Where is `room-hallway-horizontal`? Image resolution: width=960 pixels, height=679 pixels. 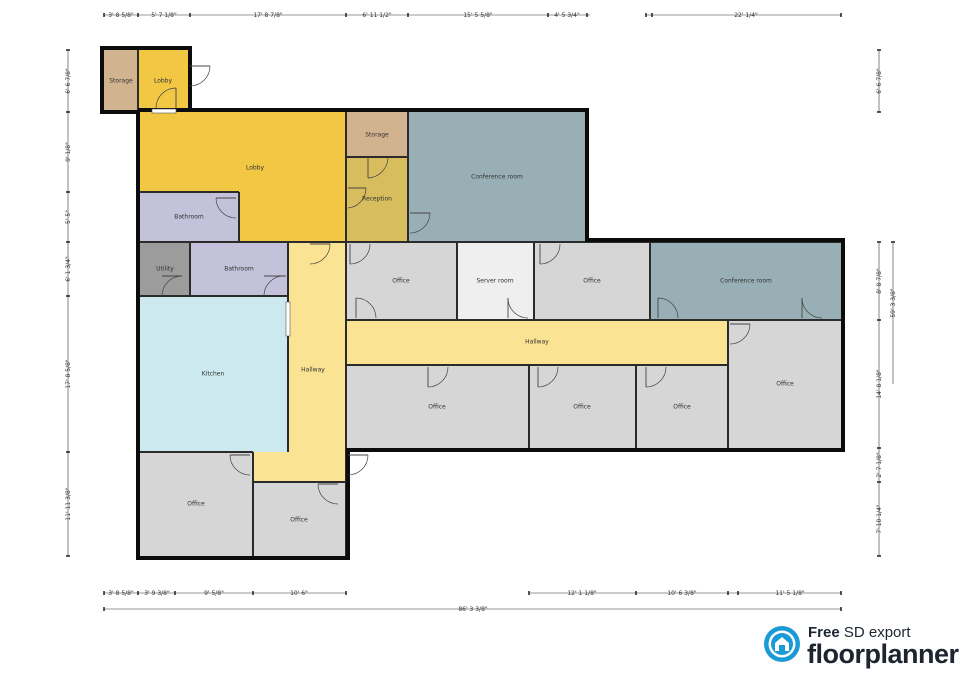 room-hallway-horizontal is located at coordinates (537, 342).